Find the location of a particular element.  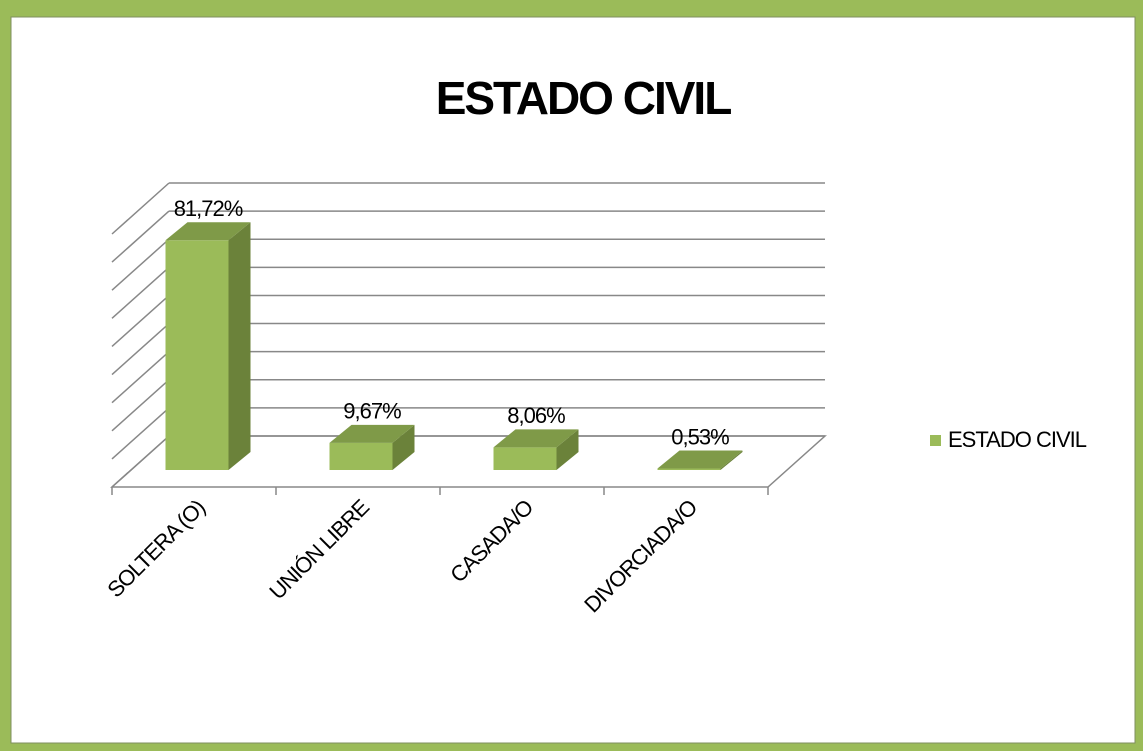

data-label: 9,67% is located at coordinates (372, 411).